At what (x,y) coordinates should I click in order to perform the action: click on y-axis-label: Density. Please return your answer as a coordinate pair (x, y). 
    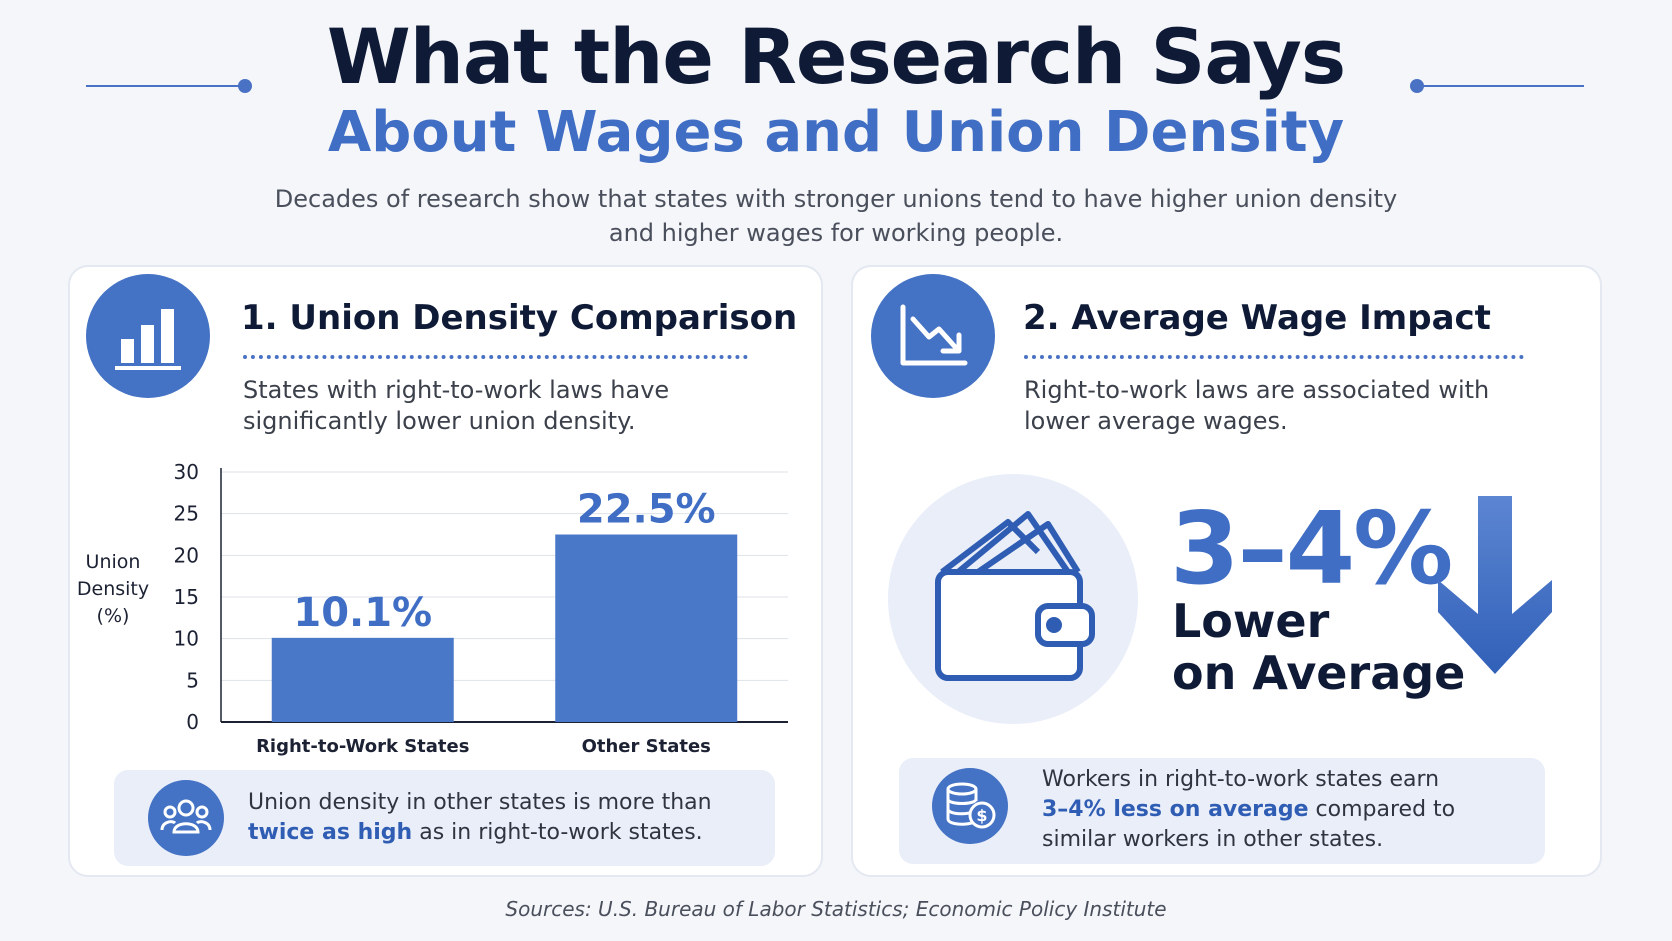
    Looking at the image, I should click on (113, 589).